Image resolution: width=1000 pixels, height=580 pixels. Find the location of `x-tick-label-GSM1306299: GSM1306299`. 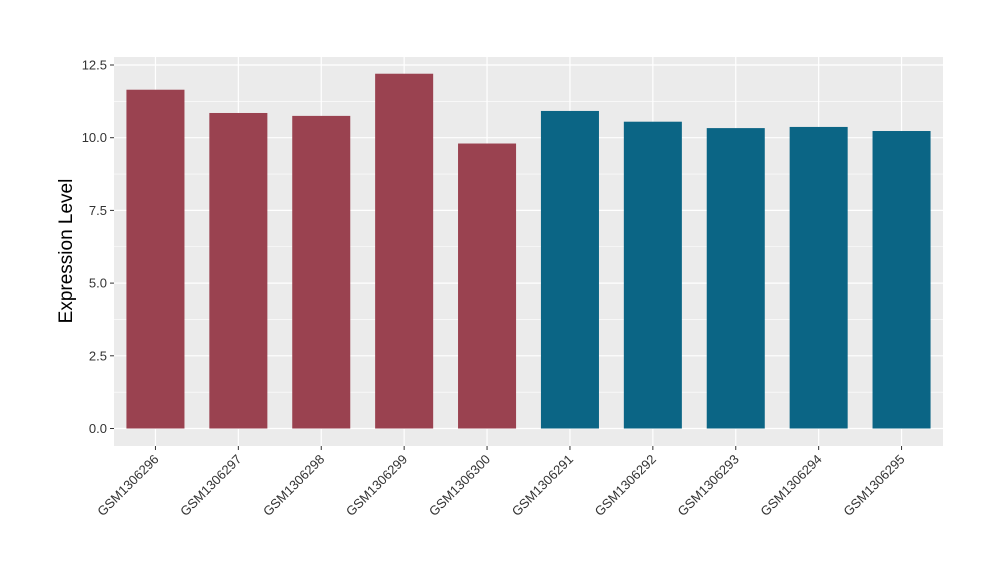

x-tick-label-GSM1306299: GSM1306299 is located at coordinates (376, 485).